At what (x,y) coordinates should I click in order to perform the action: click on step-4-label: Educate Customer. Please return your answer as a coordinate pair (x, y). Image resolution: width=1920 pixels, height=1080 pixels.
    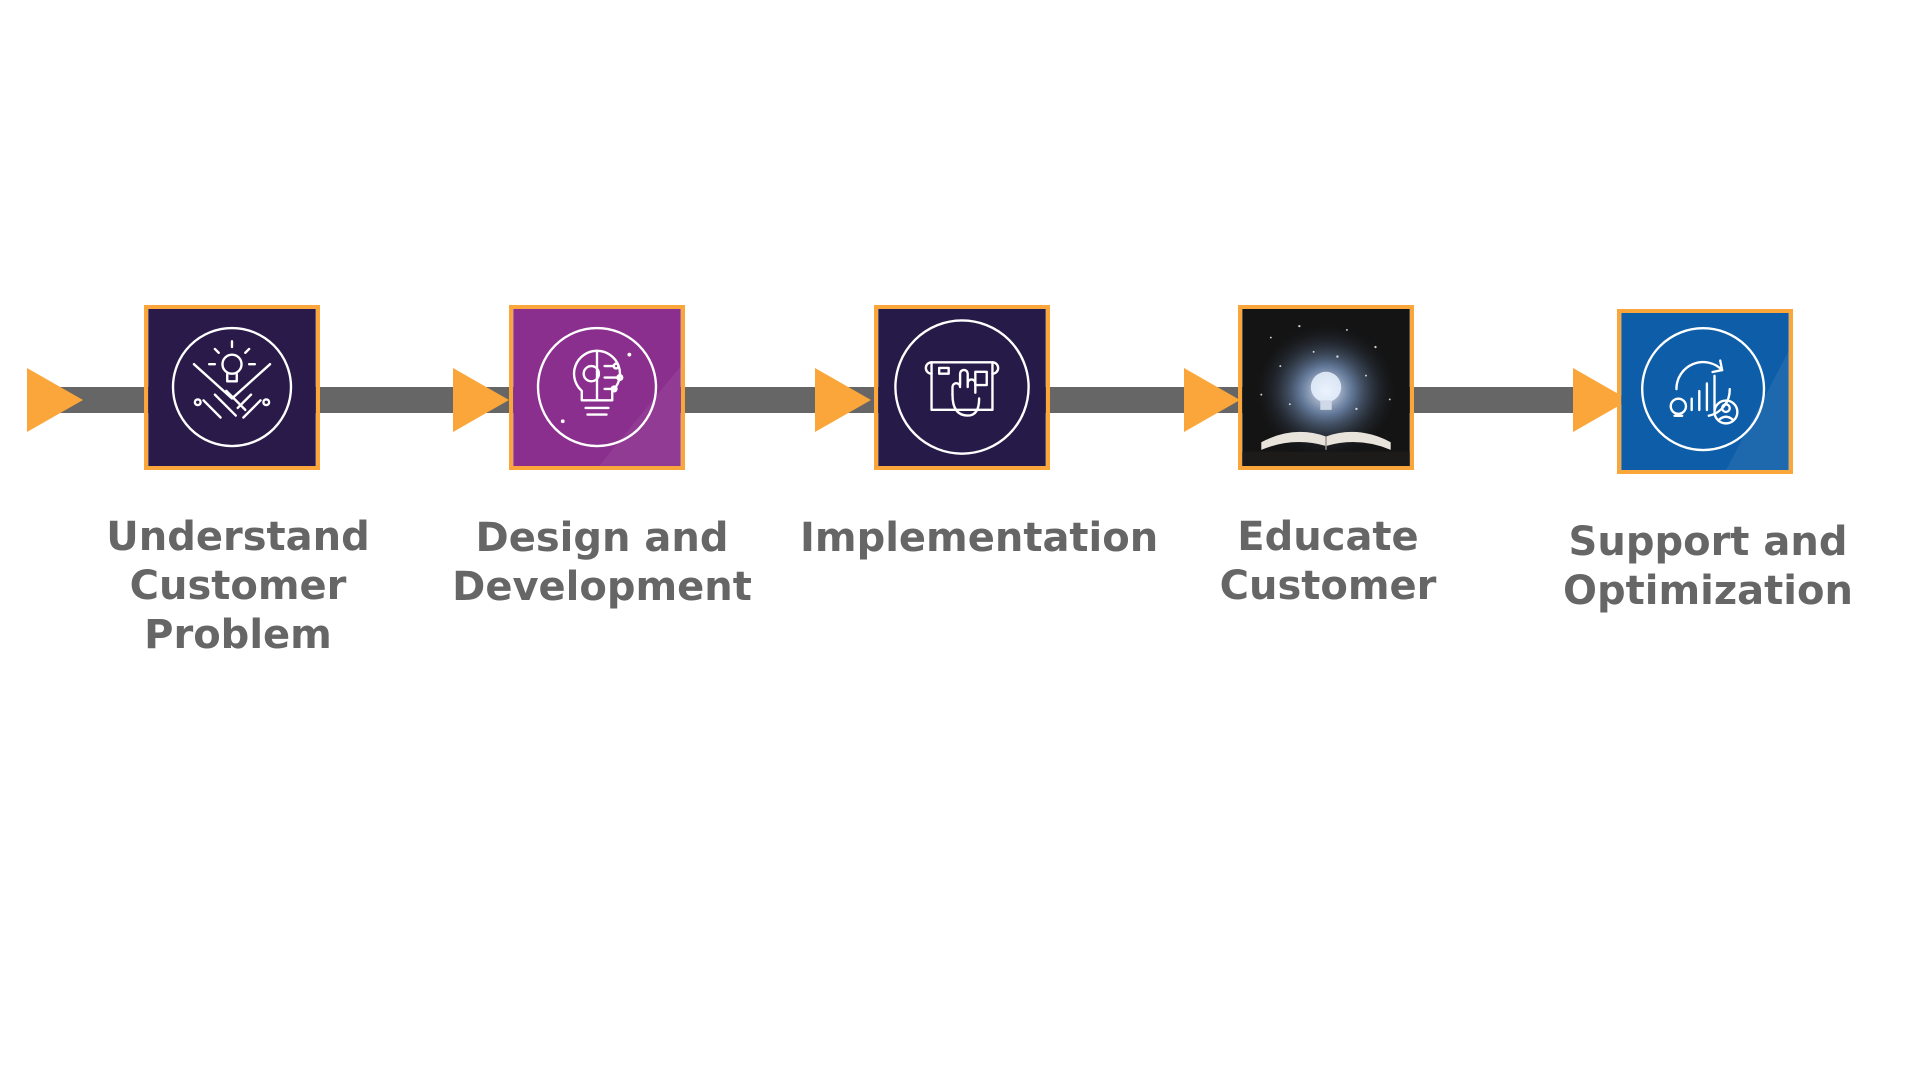
    Looking at the image, I should click on (1328, 561).